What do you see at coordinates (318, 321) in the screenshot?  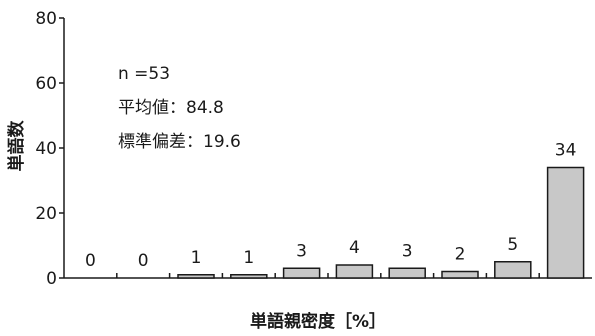 I see `x-axis-title: 単語親密度［%］` at bounding box center [318, 321].